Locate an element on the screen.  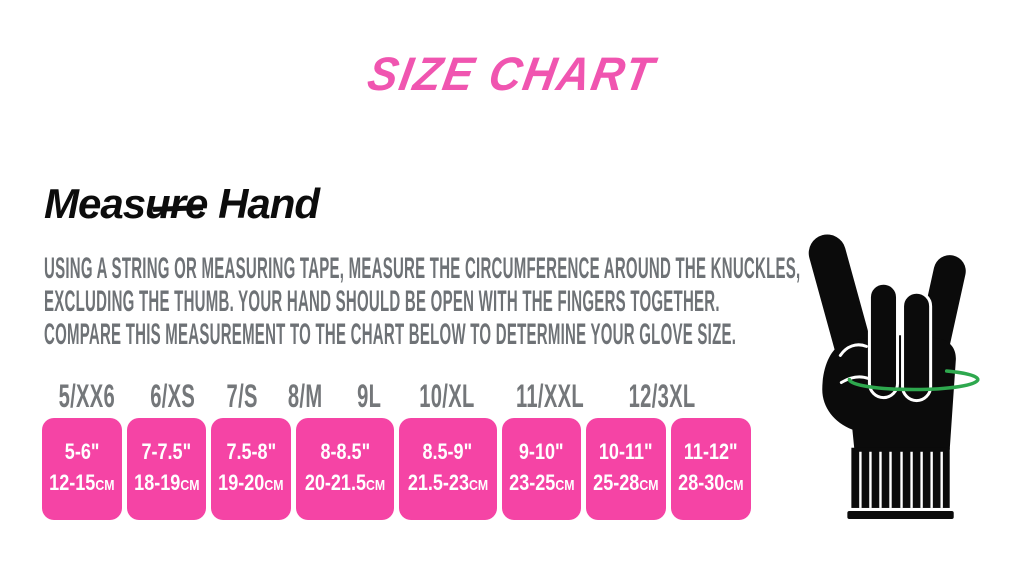
size-column-header: 11/XXL is located at coordinates (549, 395).